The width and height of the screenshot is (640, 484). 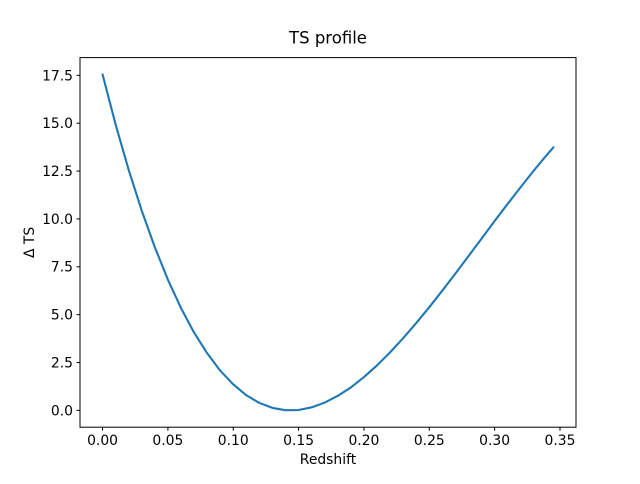 What do you see at coordinates (363, 441) in the screenshot?
I see `x-tick-label: 0.20` at bounding box center [363, 441].